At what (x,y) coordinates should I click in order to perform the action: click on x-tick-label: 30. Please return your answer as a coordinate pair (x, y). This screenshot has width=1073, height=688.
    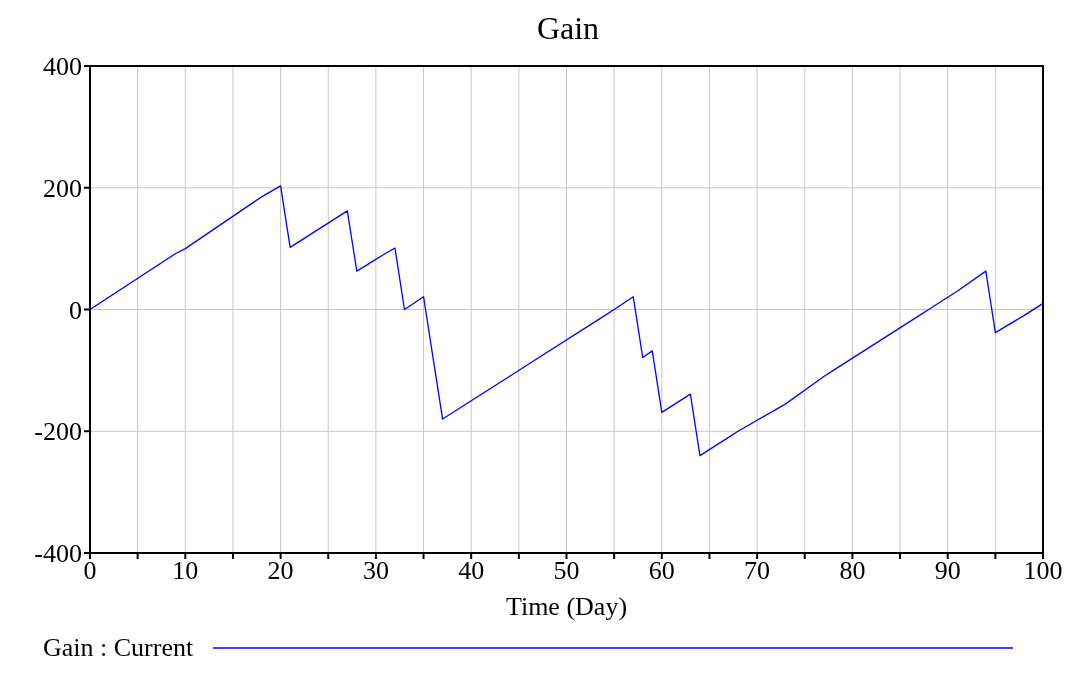
    Looking at the image, I should click on (375, 571).